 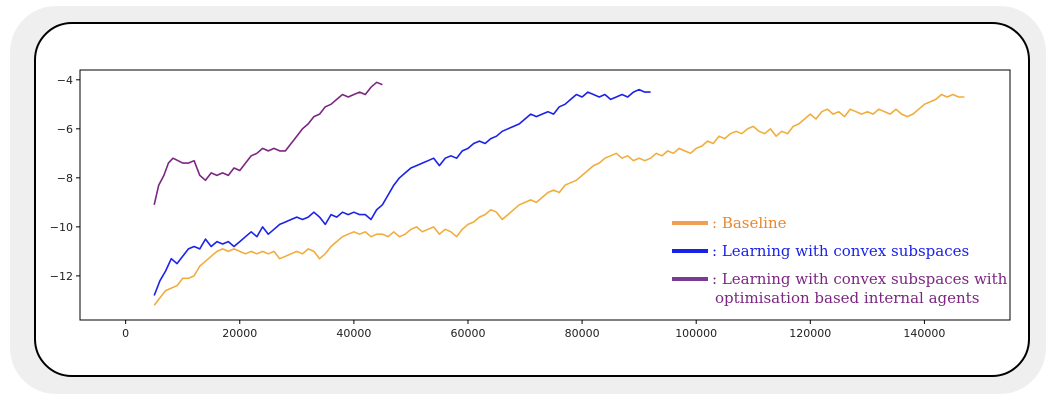 I want to click on x-tick-label-6: 120000, so click(x=810, y=333).